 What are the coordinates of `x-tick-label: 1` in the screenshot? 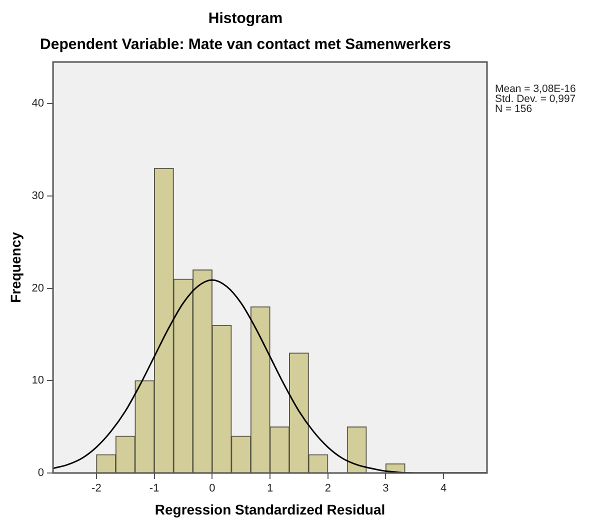 It's located at (270, 488).